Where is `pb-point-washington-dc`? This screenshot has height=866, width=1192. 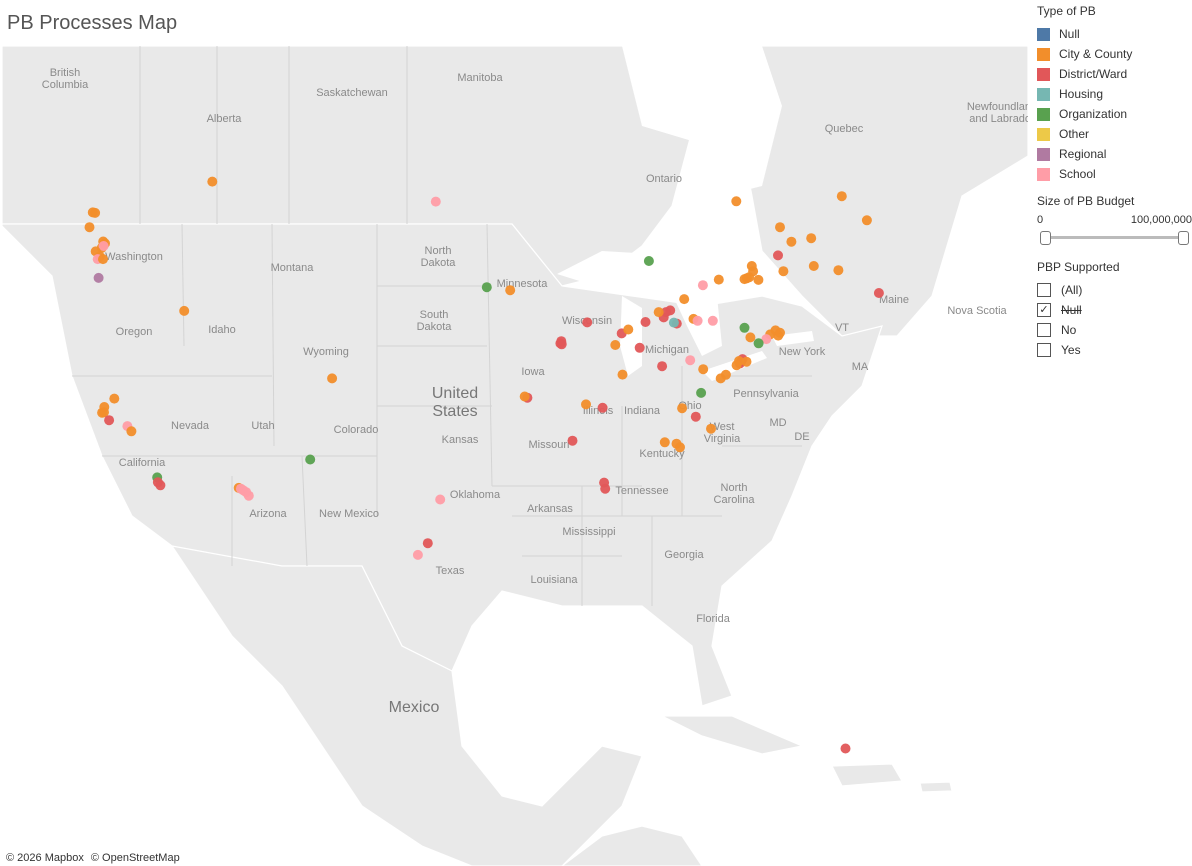 pb-point-washington-dc is located at coordinates (701, 392).